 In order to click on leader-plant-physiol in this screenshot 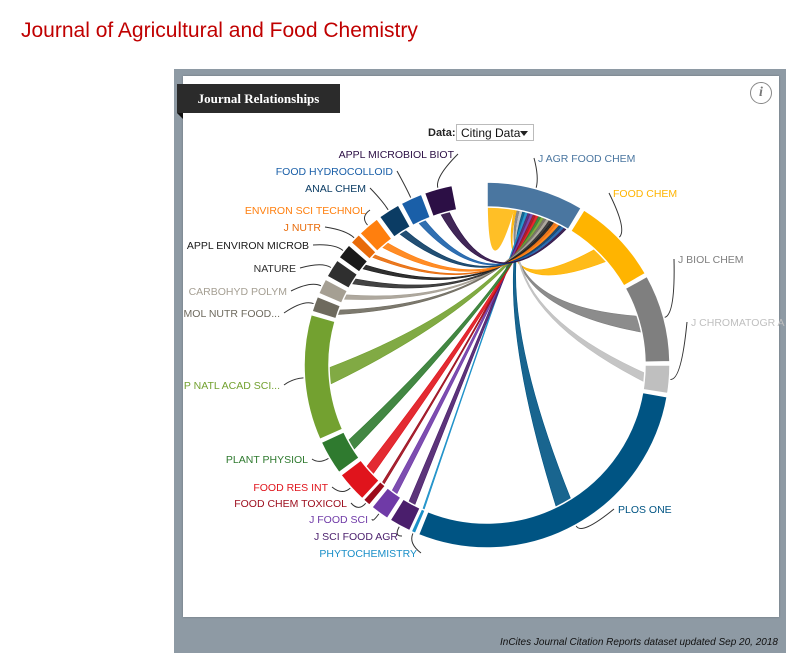, I will do `click(320, 459)`.